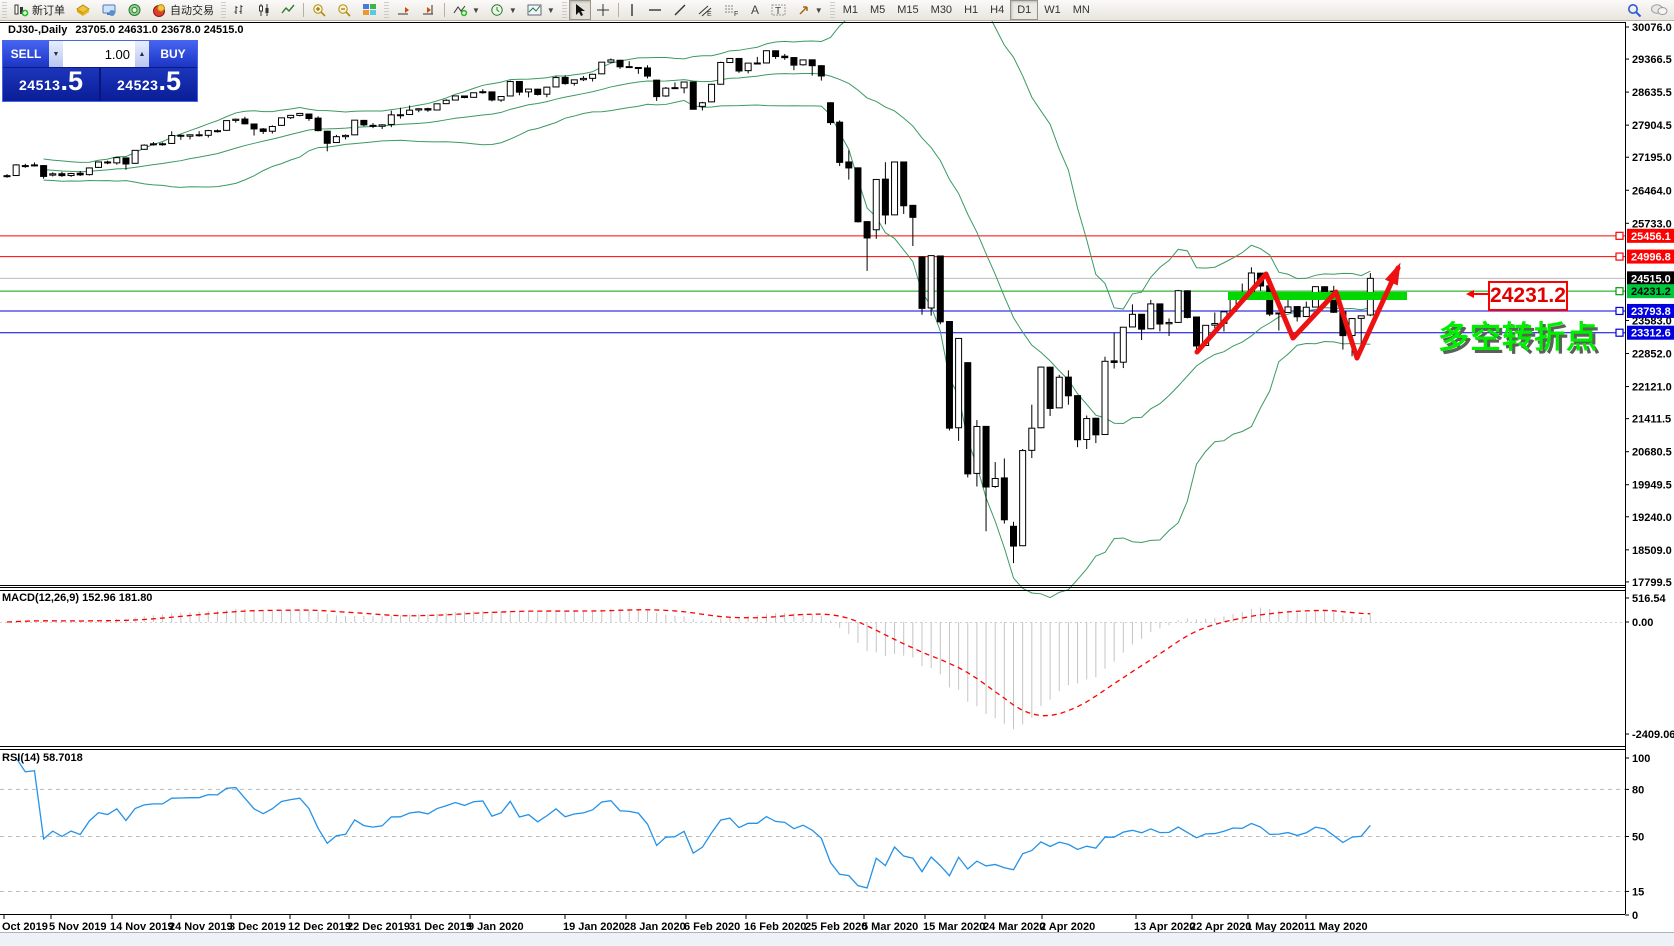 The height and width of the screenshot is (946, 1674). What do you see at coordinates (1651, 312) in the screenshot?
I see `svg-text: 23793.8` at bounding box center [1651, 312].